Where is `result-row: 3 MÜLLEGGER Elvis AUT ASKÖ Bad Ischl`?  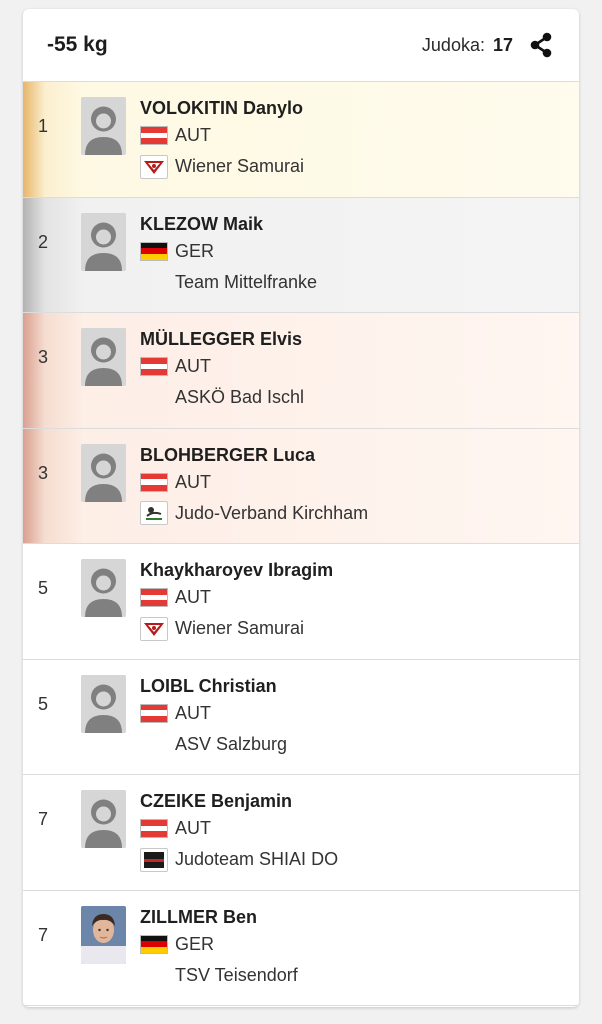
result-row: 3 MÜLLEGGER Elvis AUT ASKÖ Bad Ischl is located at coordinates (301, 371).